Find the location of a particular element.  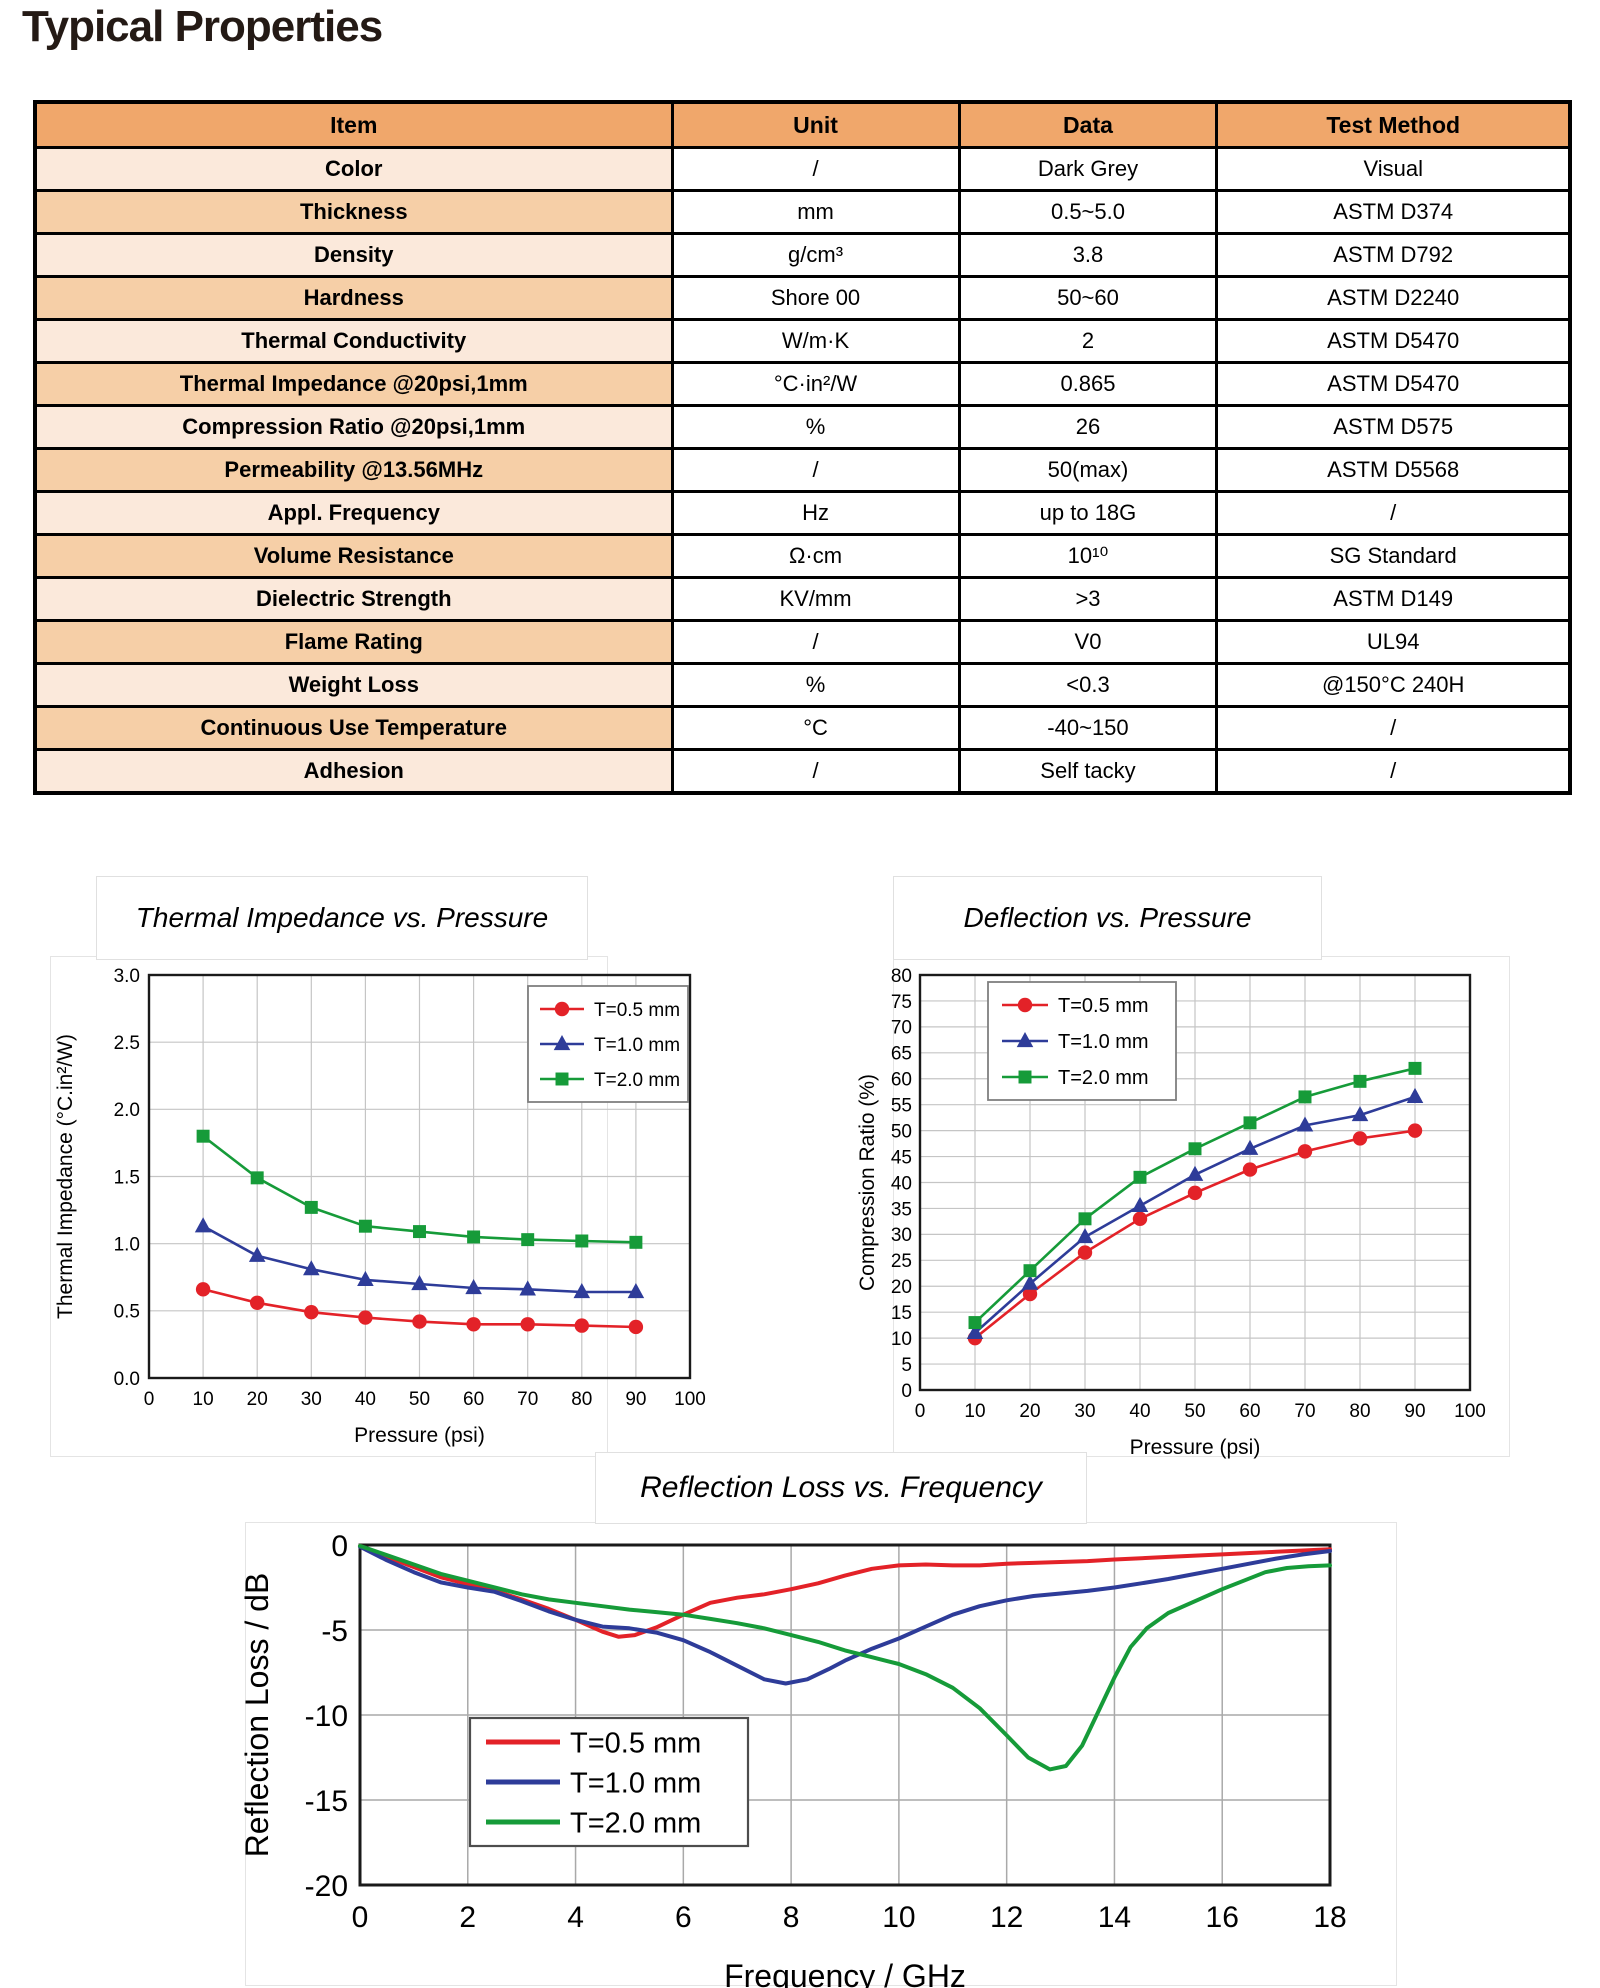

svg-text: 25 is located at coordinates (901, 1261).